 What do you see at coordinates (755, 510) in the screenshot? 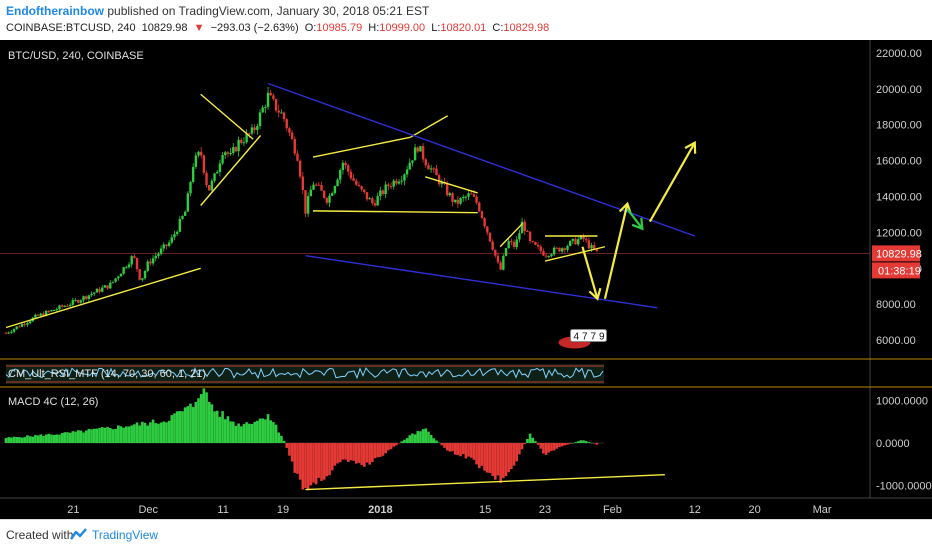
I see `time-axis-tick-label: 20` at bounding box center [755, 510].